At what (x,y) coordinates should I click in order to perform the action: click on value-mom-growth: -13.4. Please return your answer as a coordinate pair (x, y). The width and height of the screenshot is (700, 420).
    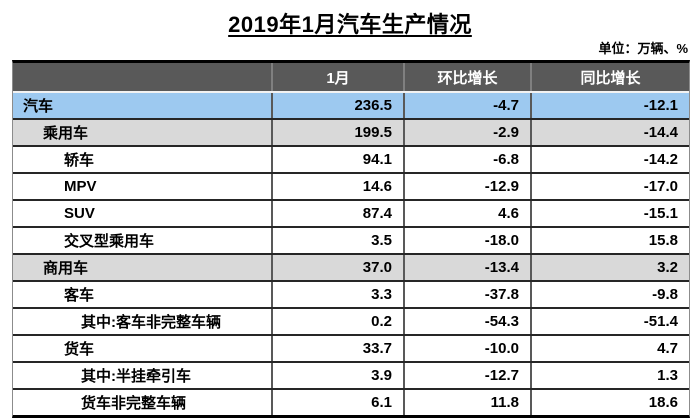
    Looking at the image, I should click on (466, 267).